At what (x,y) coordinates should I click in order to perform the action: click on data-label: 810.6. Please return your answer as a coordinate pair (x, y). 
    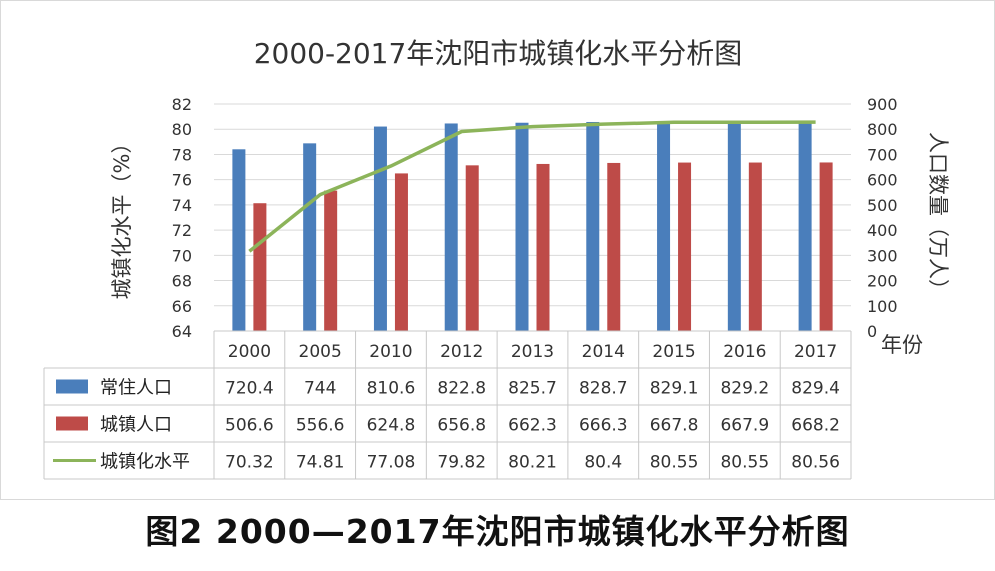
    Looking at the image, I should click on (391, 389).